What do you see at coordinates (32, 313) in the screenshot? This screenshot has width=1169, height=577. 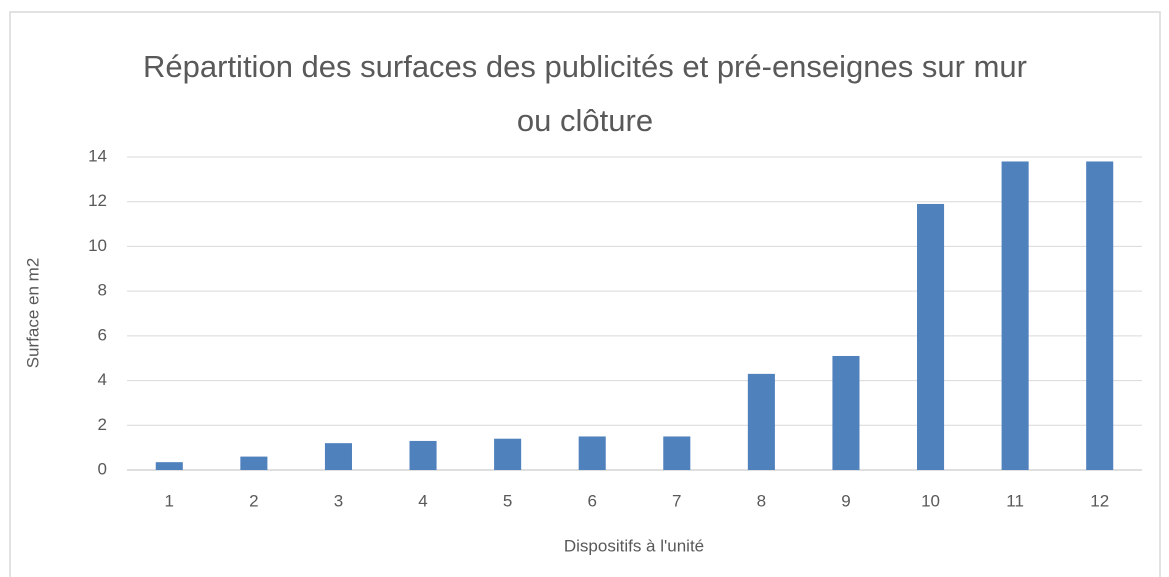 I see `y-axis-label: Surface en m2` at bounding box center [32, 313].